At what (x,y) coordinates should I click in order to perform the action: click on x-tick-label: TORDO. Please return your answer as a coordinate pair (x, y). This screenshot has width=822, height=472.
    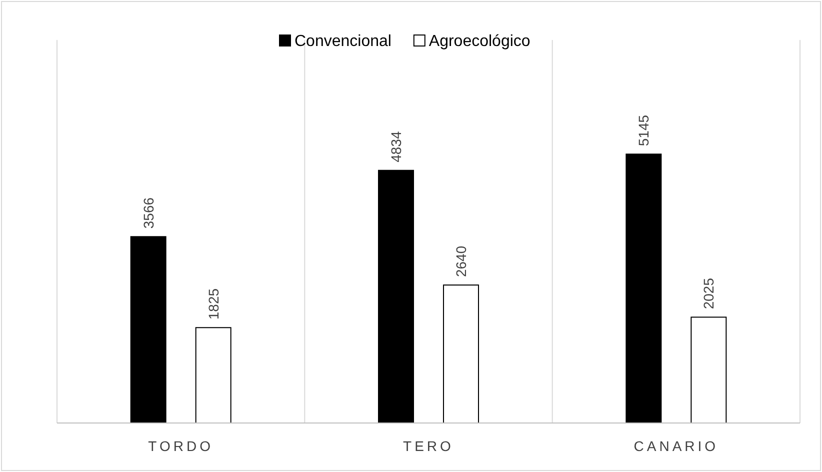
    Looking at the image, I should click on (181, 446).